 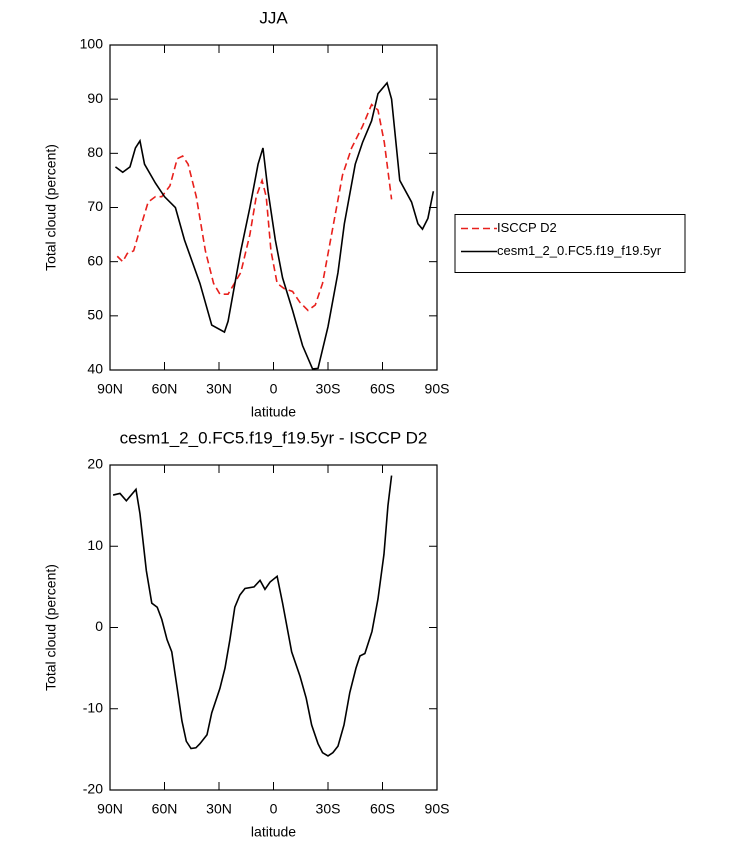 I want to click on y-tick-label: 80, so click(x=95, y=152).